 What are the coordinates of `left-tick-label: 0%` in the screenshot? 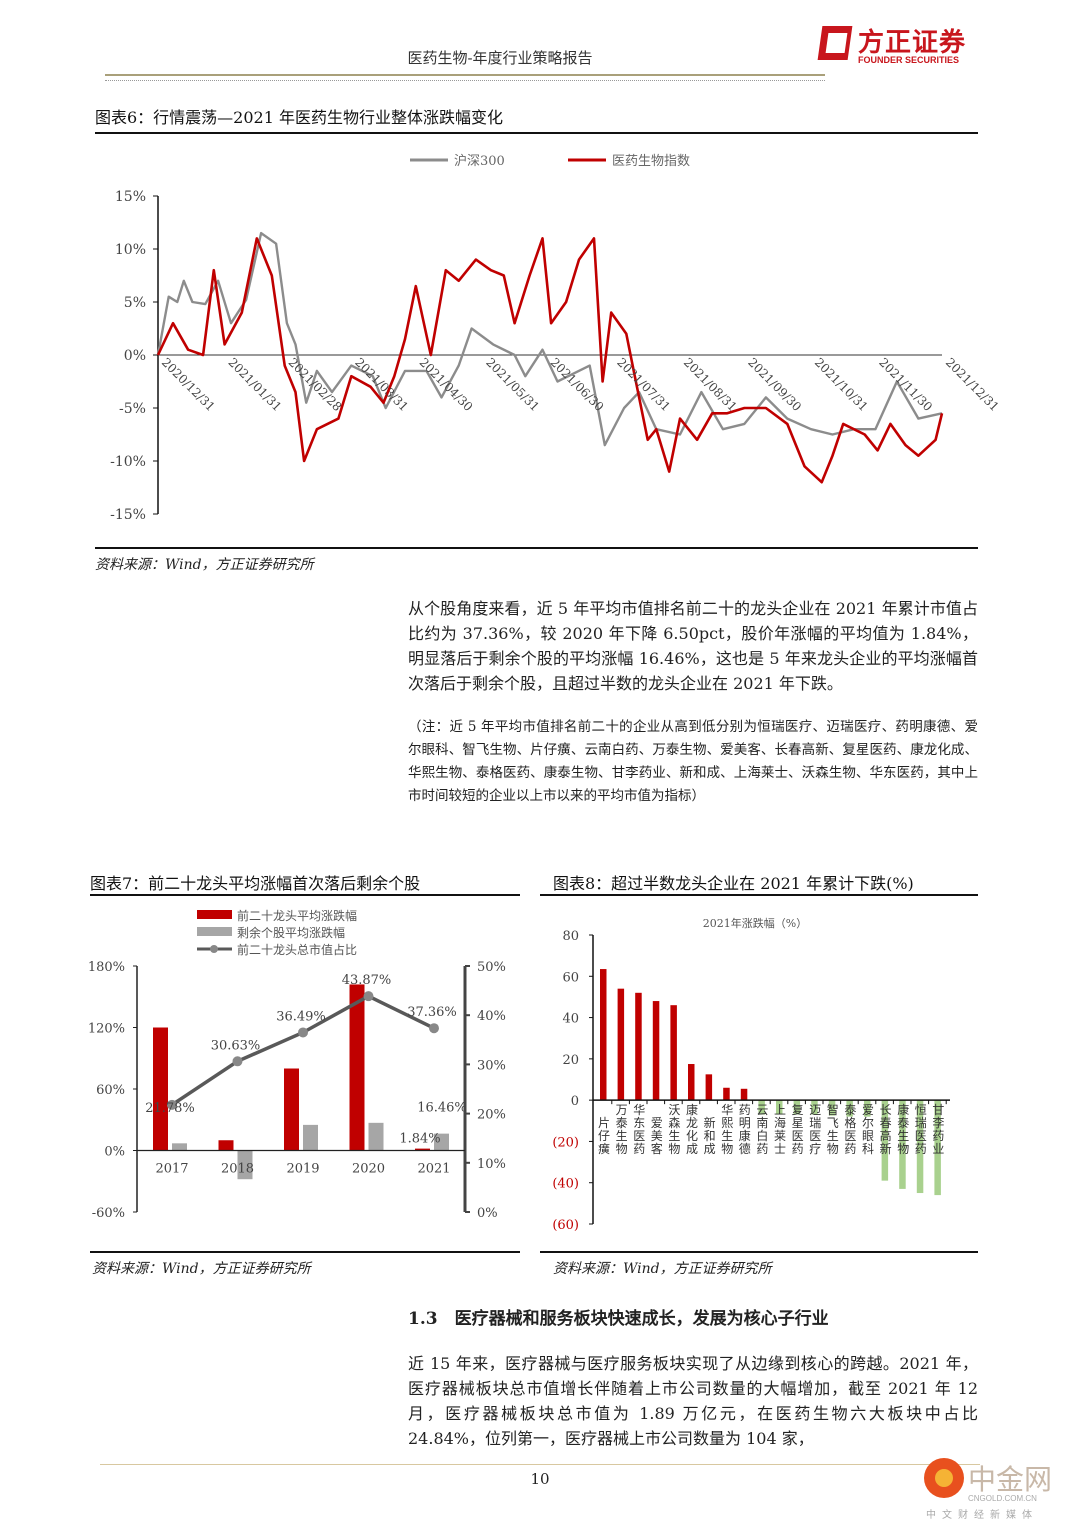 It's located at (114, 1152).